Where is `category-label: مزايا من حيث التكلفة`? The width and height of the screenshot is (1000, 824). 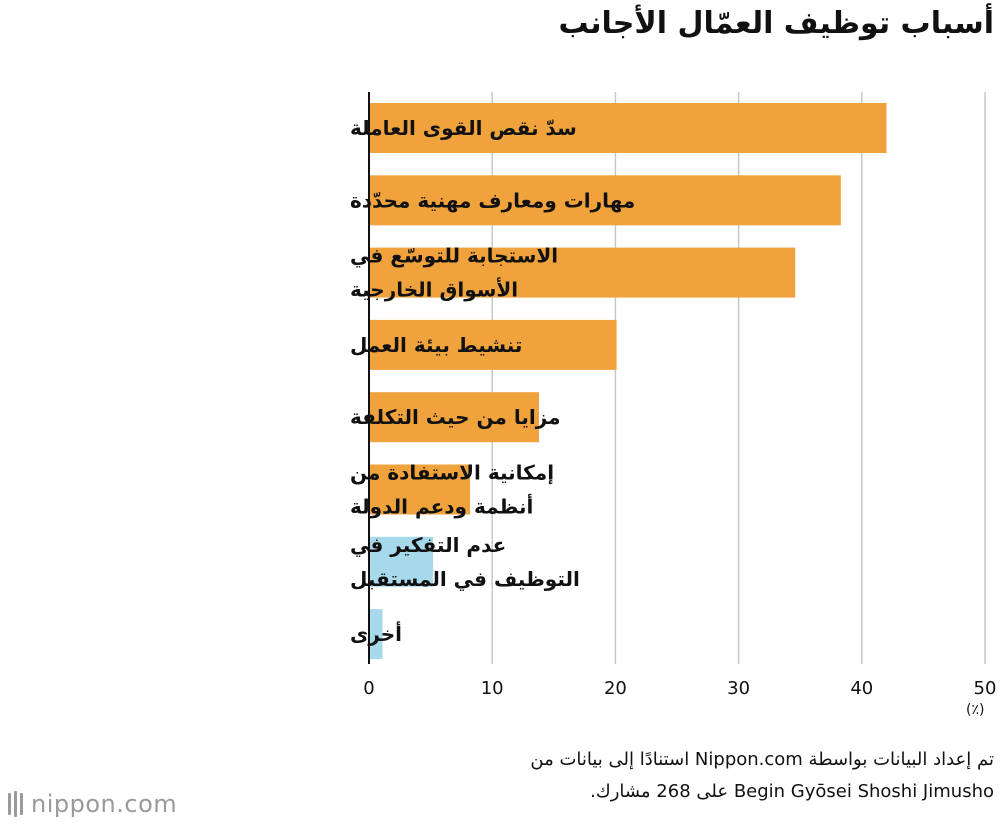
category-label: مزايا من حيث التكلفة is located at coordinates (455, 417).